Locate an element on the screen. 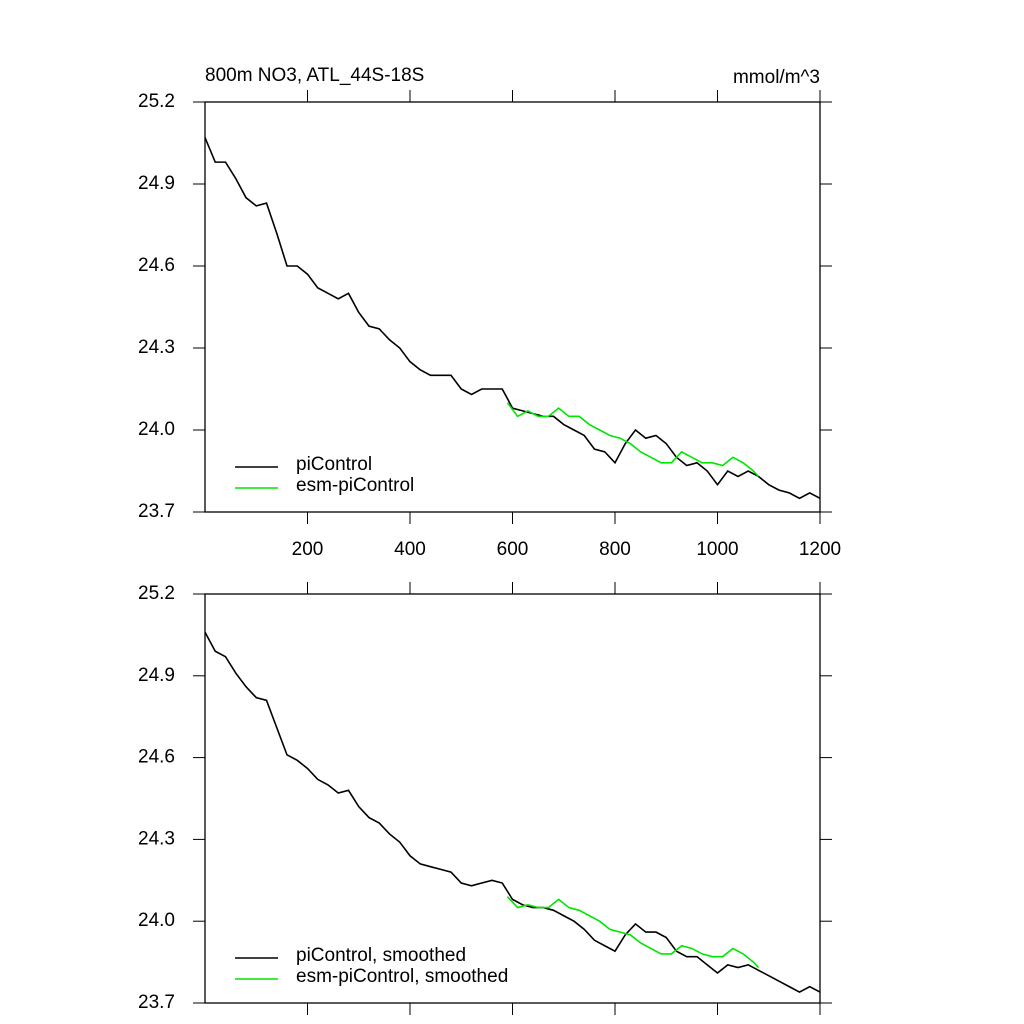  legend-label: piControl is located at coordinates (334, 464).